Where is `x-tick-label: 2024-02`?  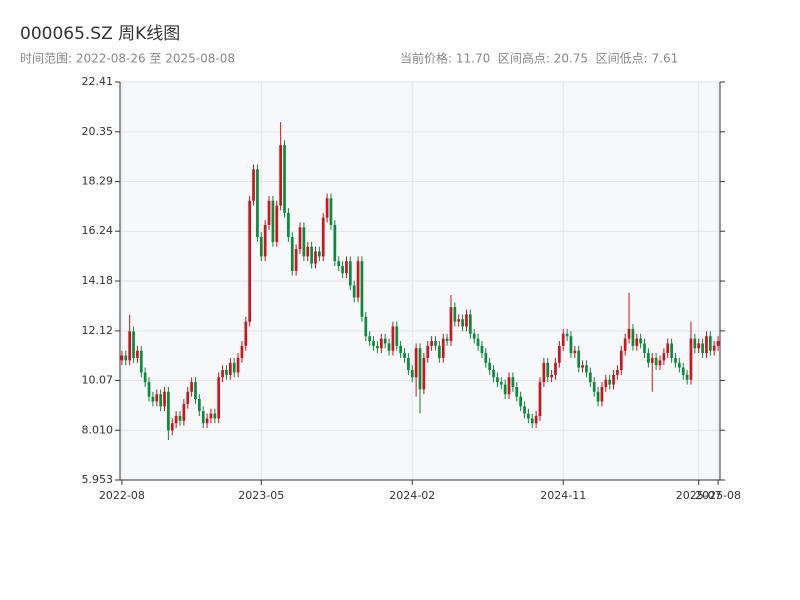
x-tick-label: 2024-02 is located at coordinates (412, 495).